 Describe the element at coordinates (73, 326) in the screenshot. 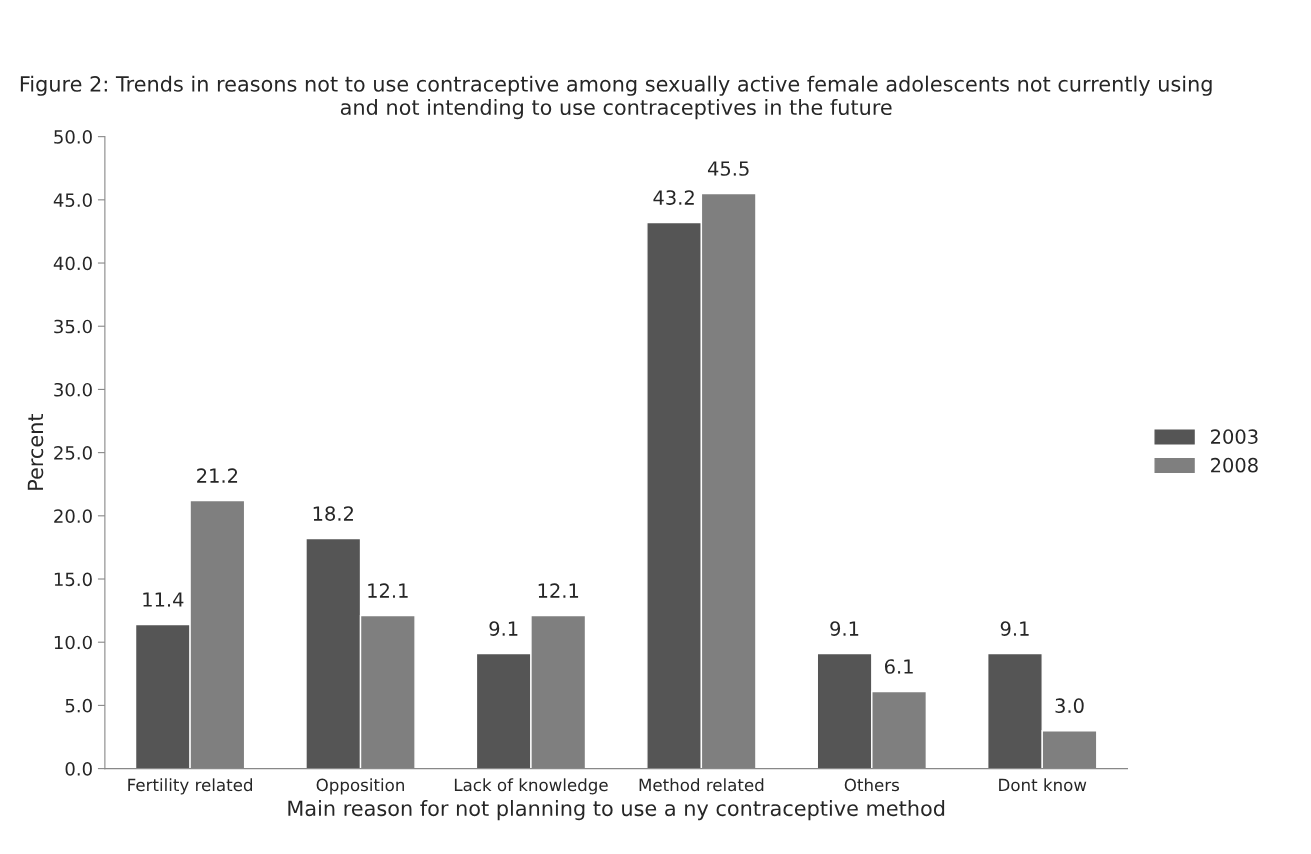

I see `y-tick-label: 35.0` at that location.